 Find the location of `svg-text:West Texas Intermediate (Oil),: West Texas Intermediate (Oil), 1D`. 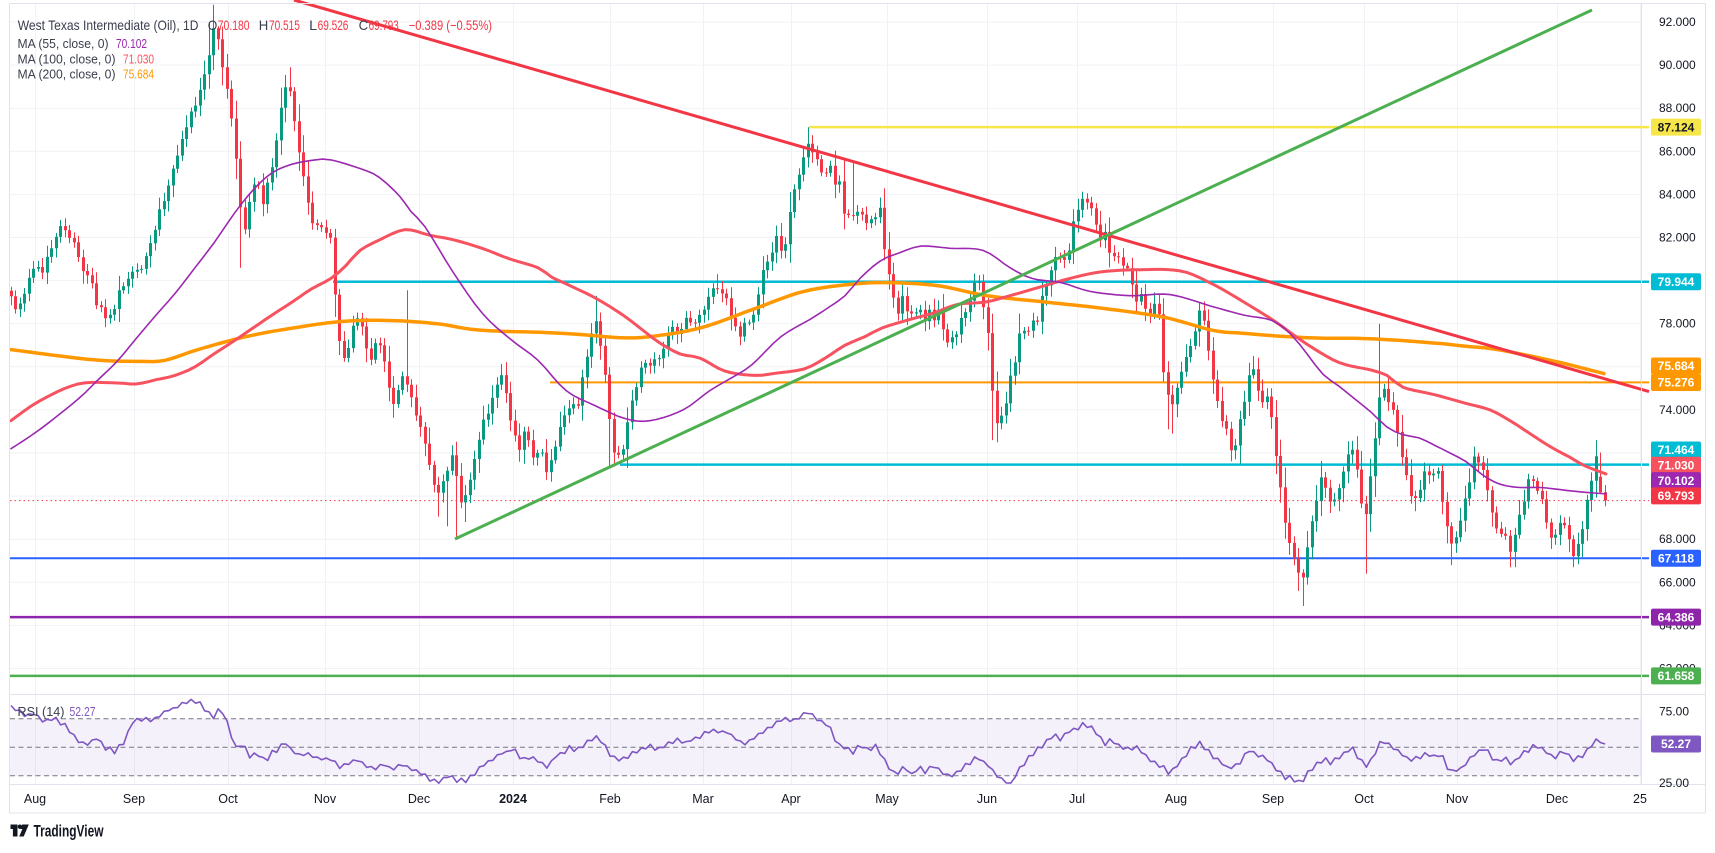

svg-text:West Texas Intermediate (Oil),: West Texas Intermediate (Oil), 1D is located at coordinates (108, 25).